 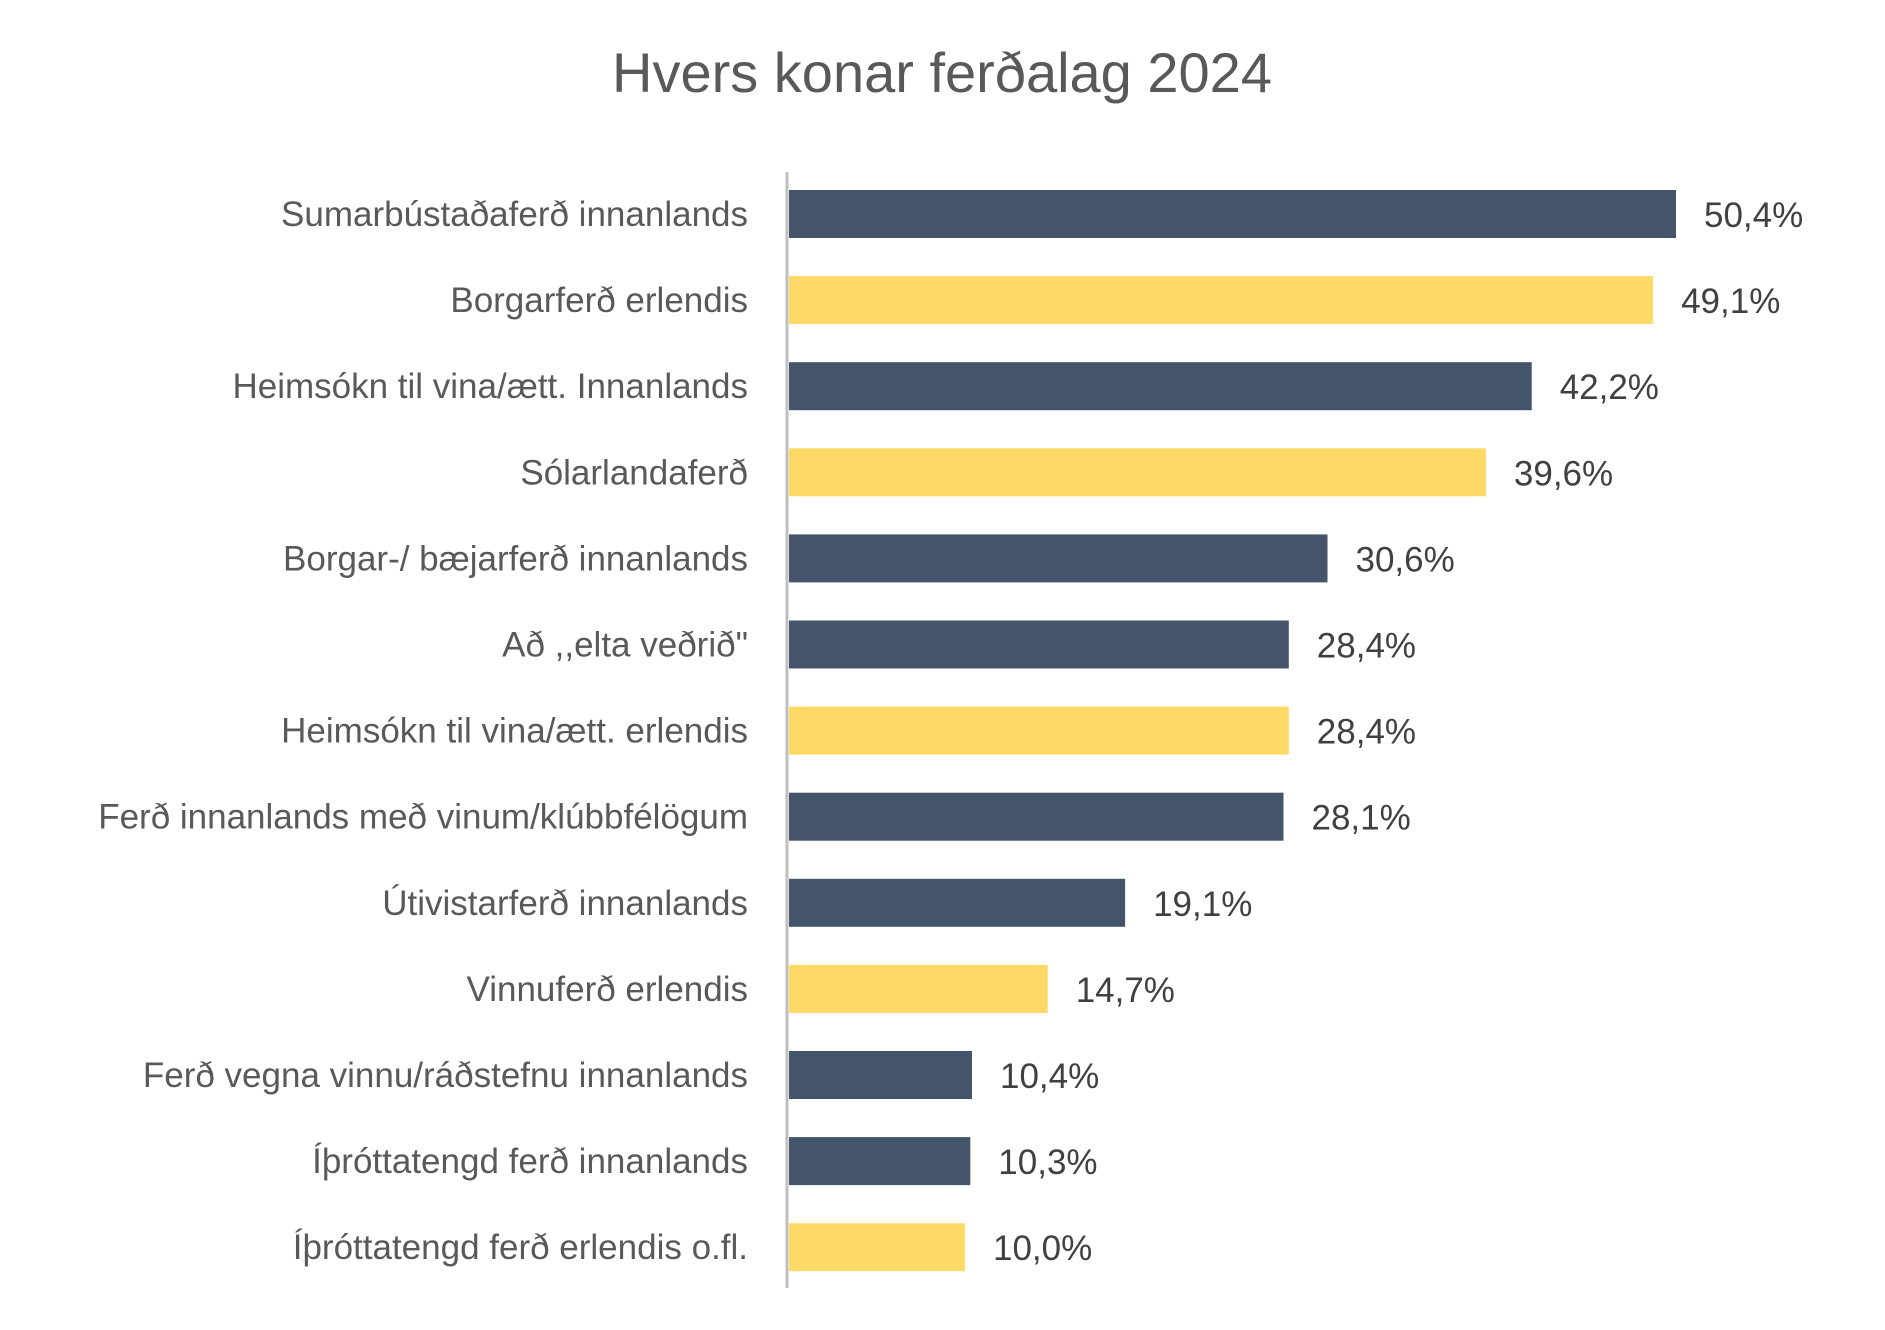 I want to click on category-label: Útivistarferð innanlands, so click(x=565, y=903).